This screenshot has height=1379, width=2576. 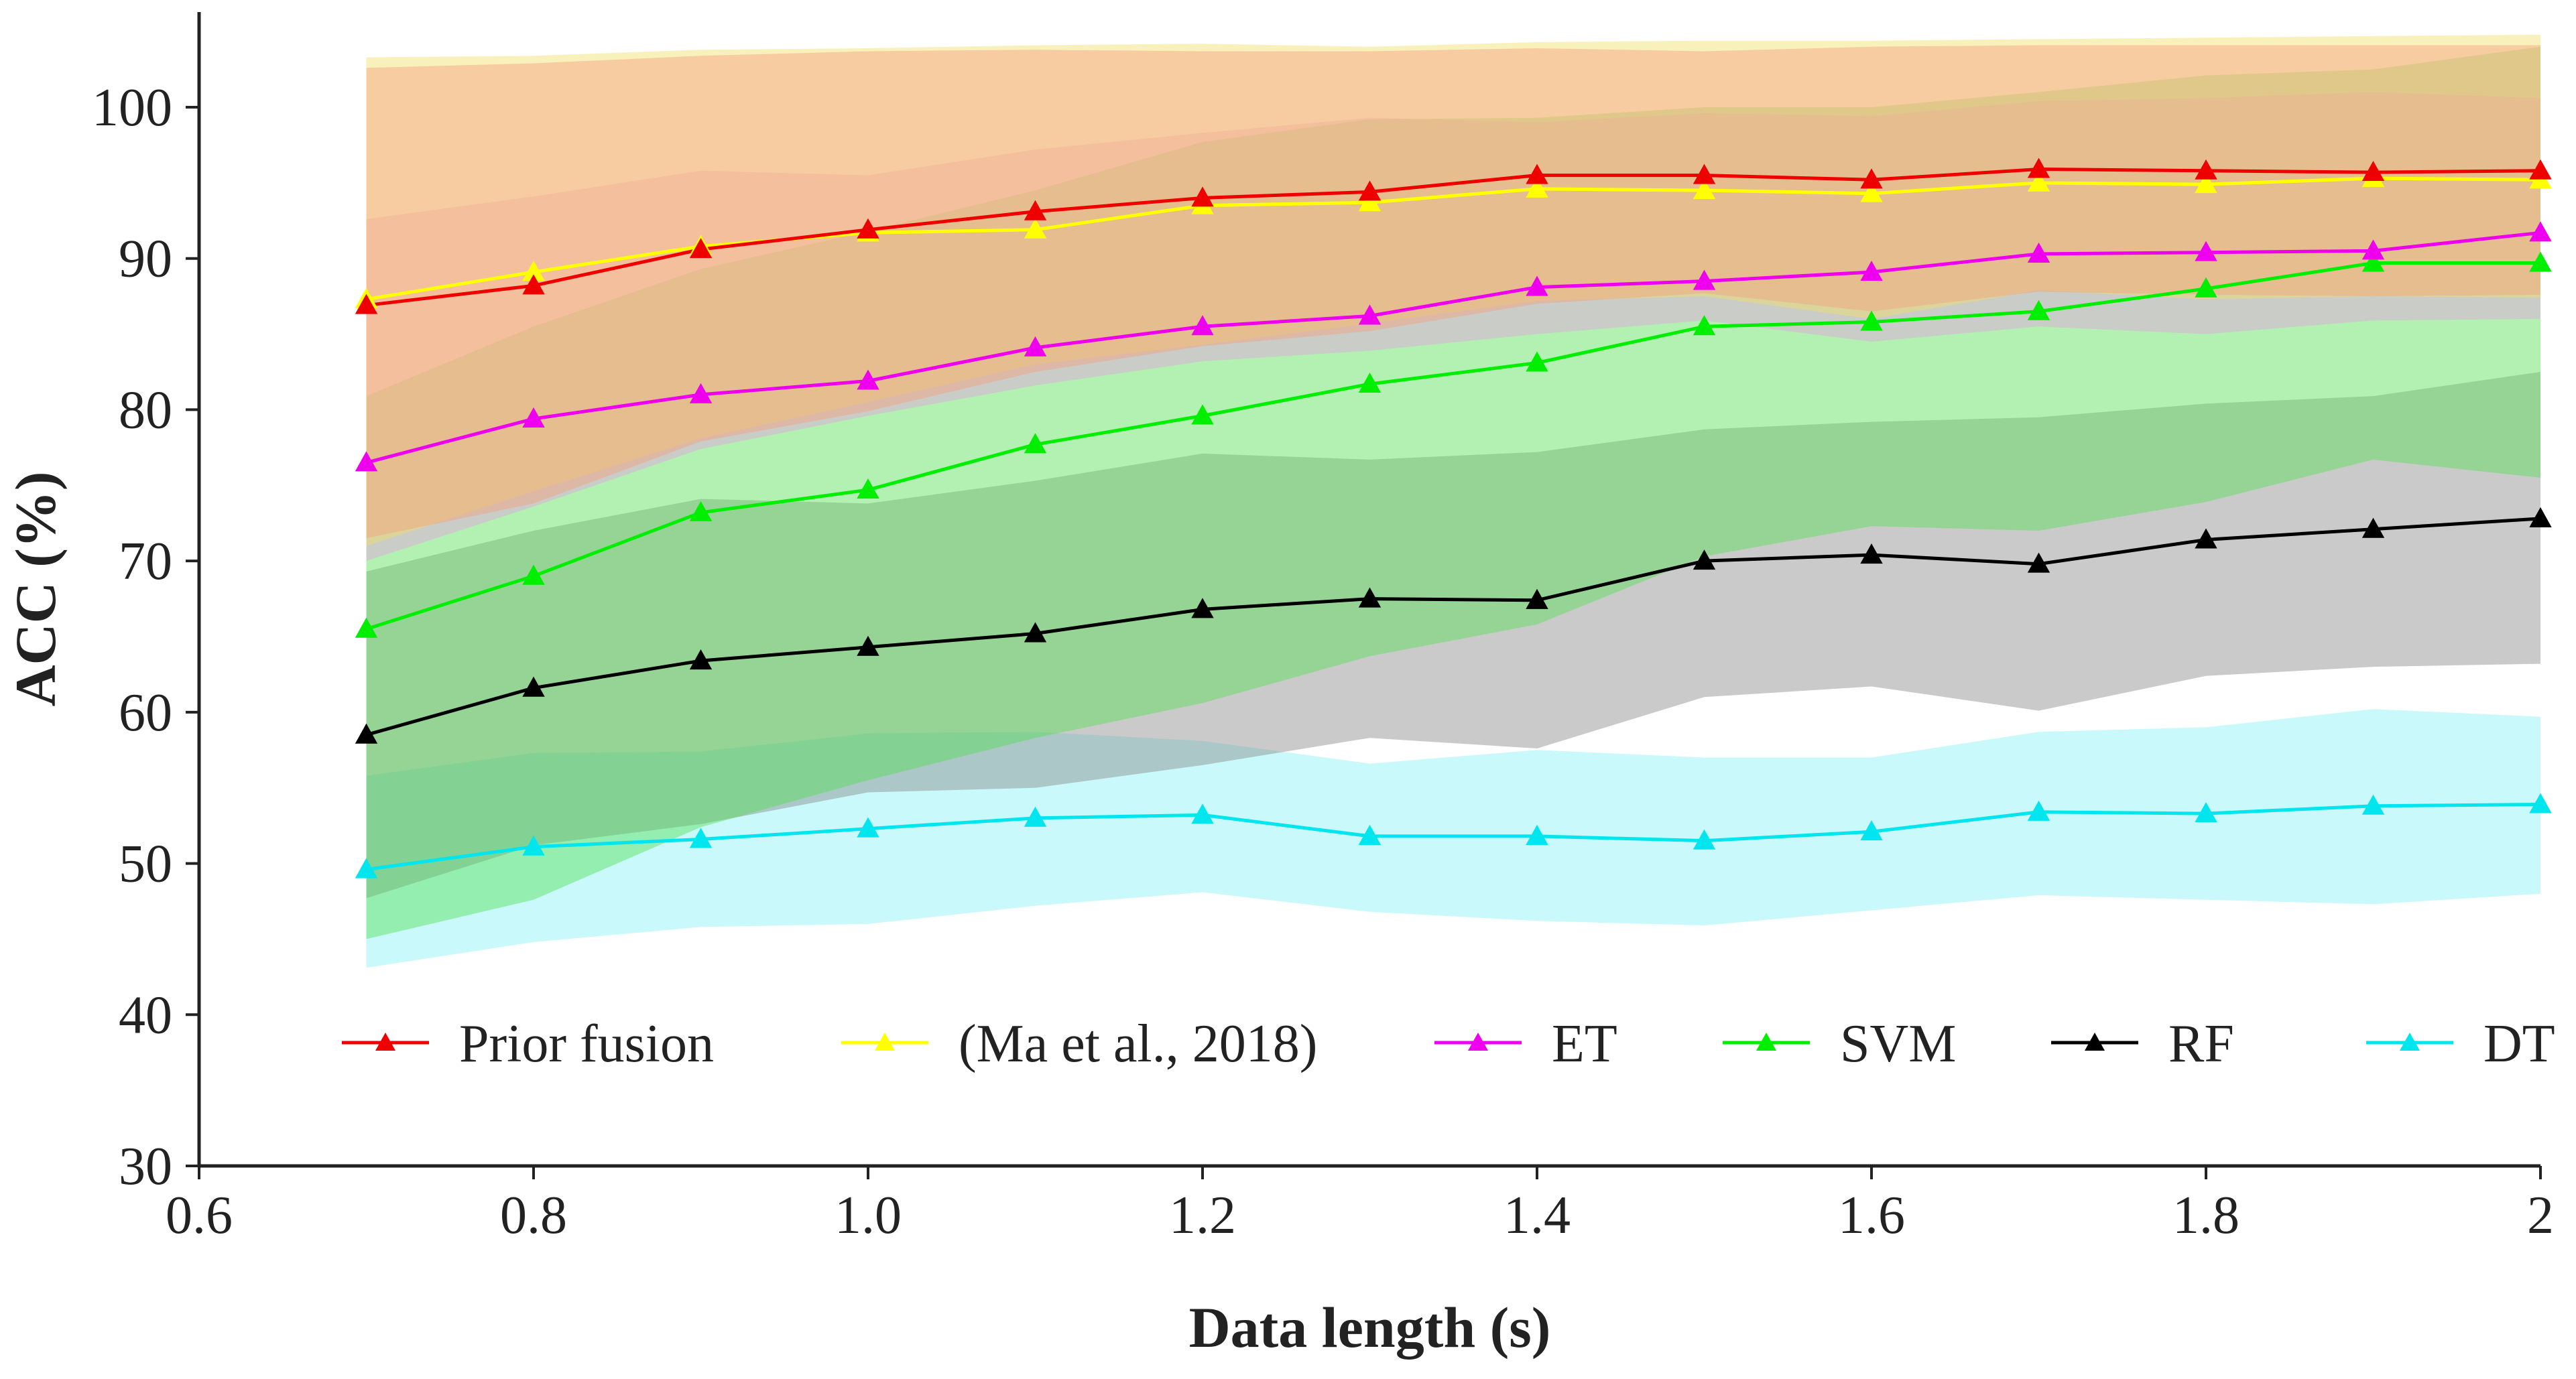 I want to click on legend-label: RF, so click(x=2201, y=1043).